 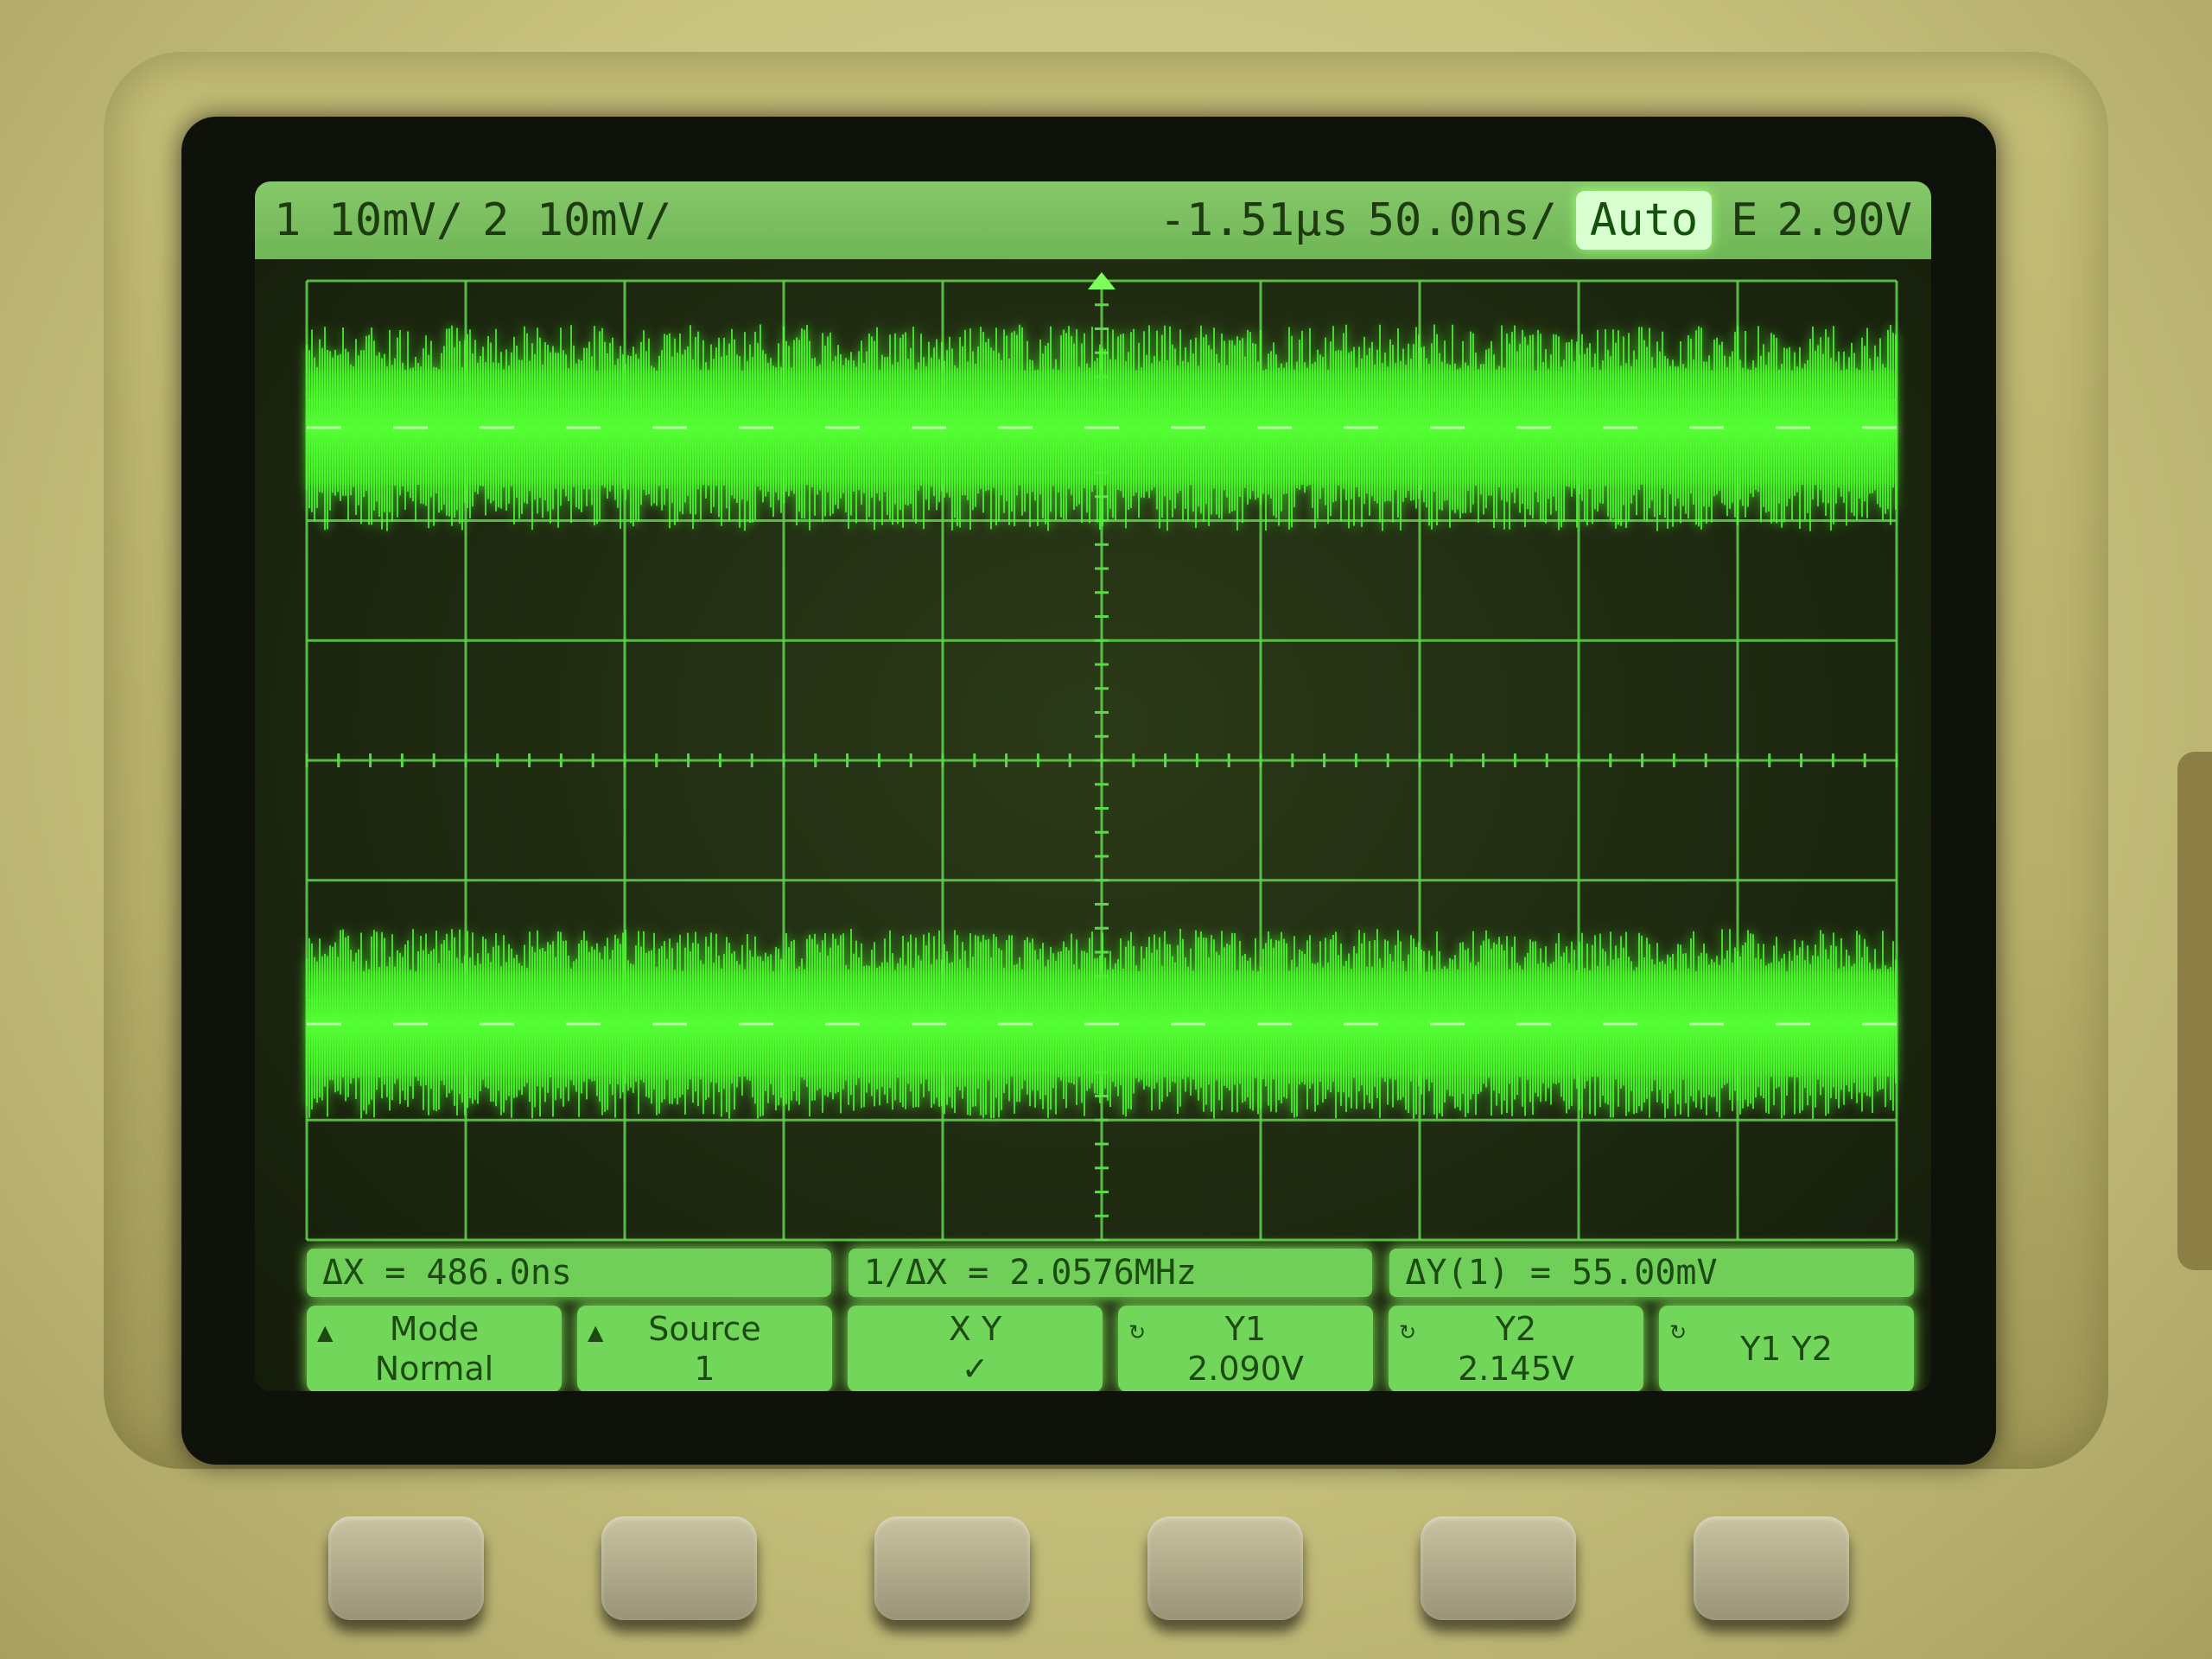 I want to click on side-panel-slot, so click(x=2194, y=1011).